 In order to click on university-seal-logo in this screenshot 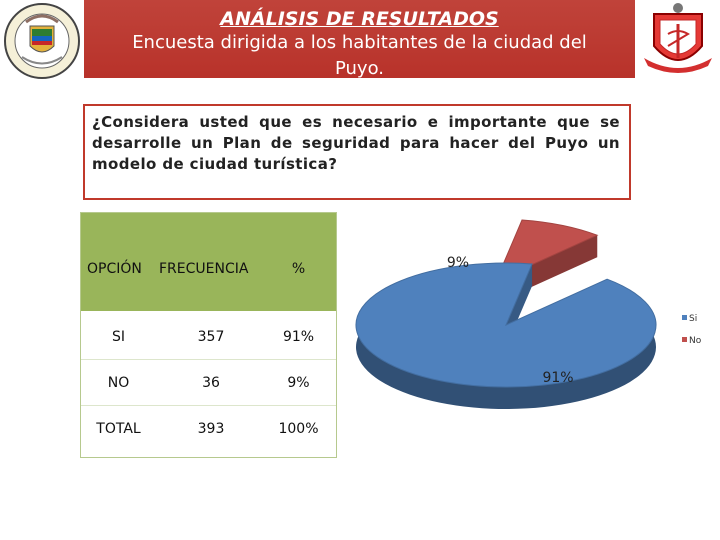, I will do `click(42, 41)`.